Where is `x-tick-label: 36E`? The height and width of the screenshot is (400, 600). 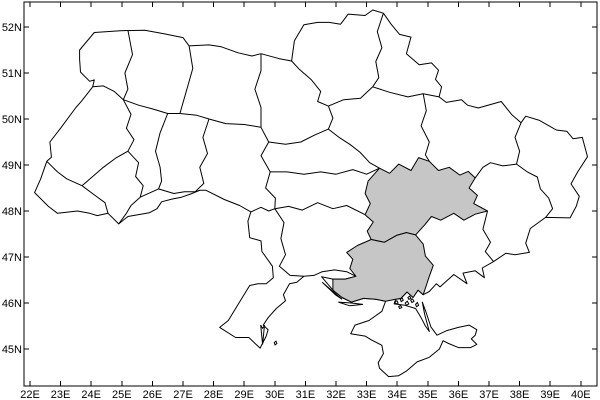 x-tick-label: 36E is located at coordinates (459, 394).